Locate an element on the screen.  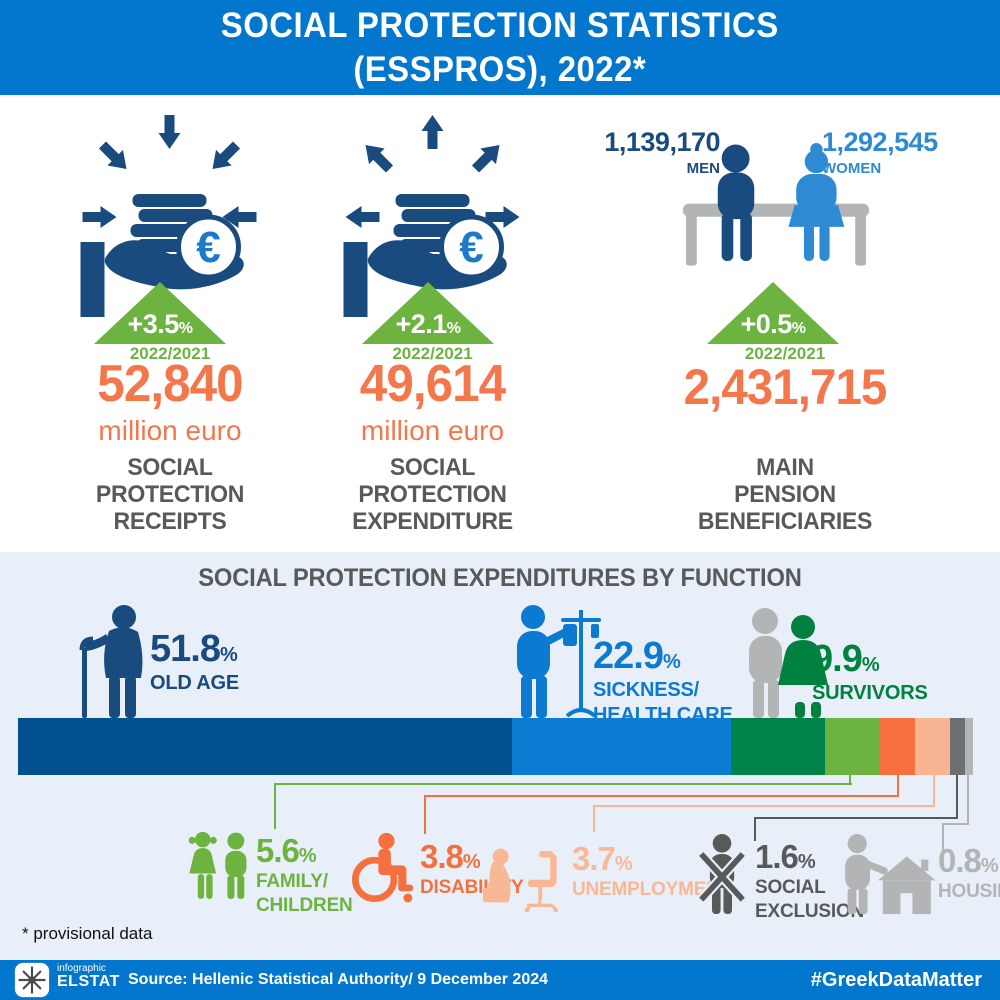
provisional-data-footnote: * provisional data is located at coordinates (87, 933).